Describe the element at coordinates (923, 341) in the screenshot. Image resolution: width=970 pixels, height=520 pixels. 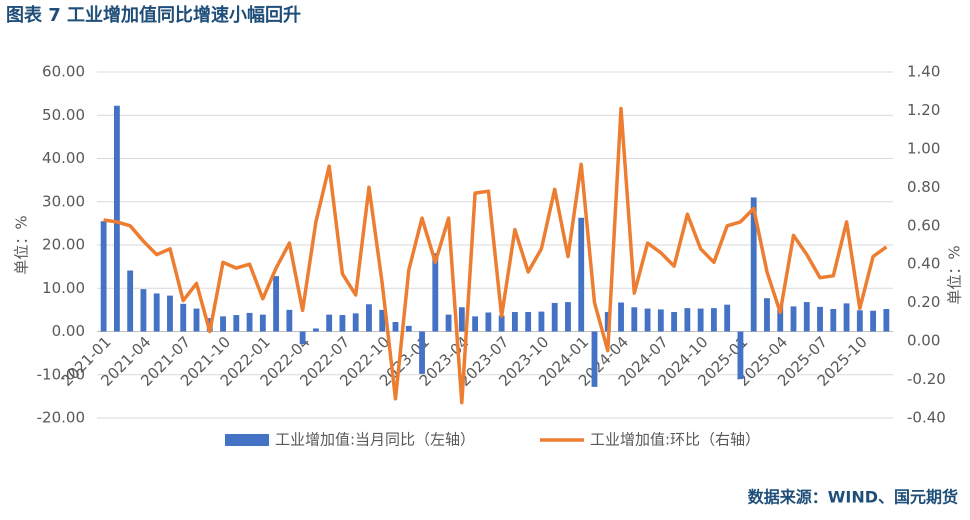
I see `y2-tick-label: 0.00` at that location.